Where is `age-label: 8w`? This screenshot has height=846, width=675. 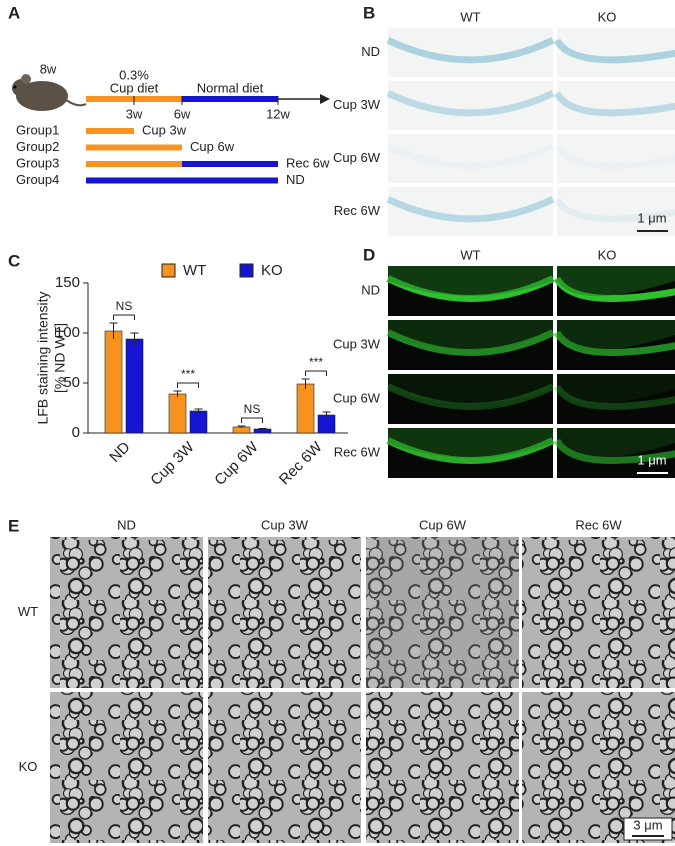
age-label: 8w is located at coordinates (48, 68).